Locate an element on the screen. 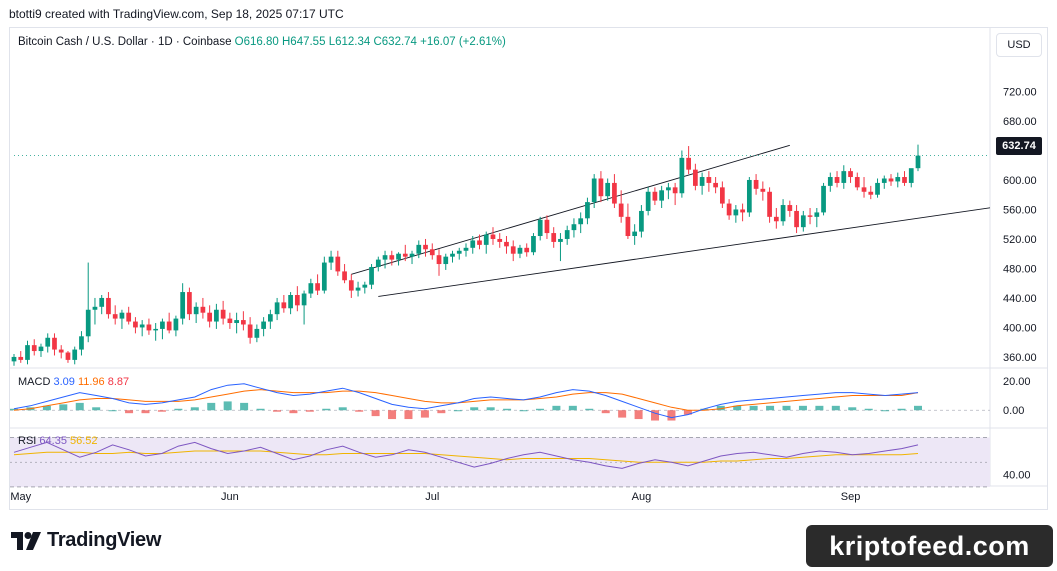  tradingview-logo: TradingView is located at coordinates (86, 540).